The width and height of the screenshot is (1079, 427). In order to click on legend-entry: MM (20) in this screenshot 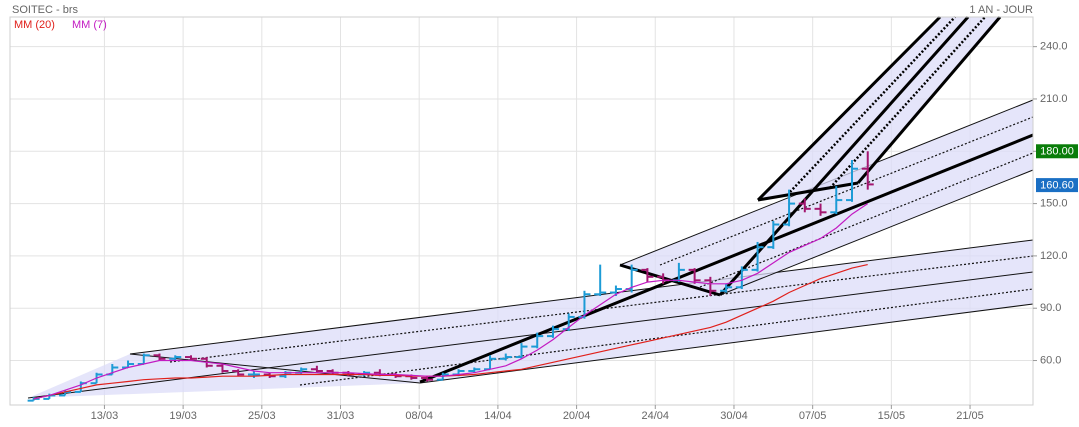, I will do `click(34, 25)`.